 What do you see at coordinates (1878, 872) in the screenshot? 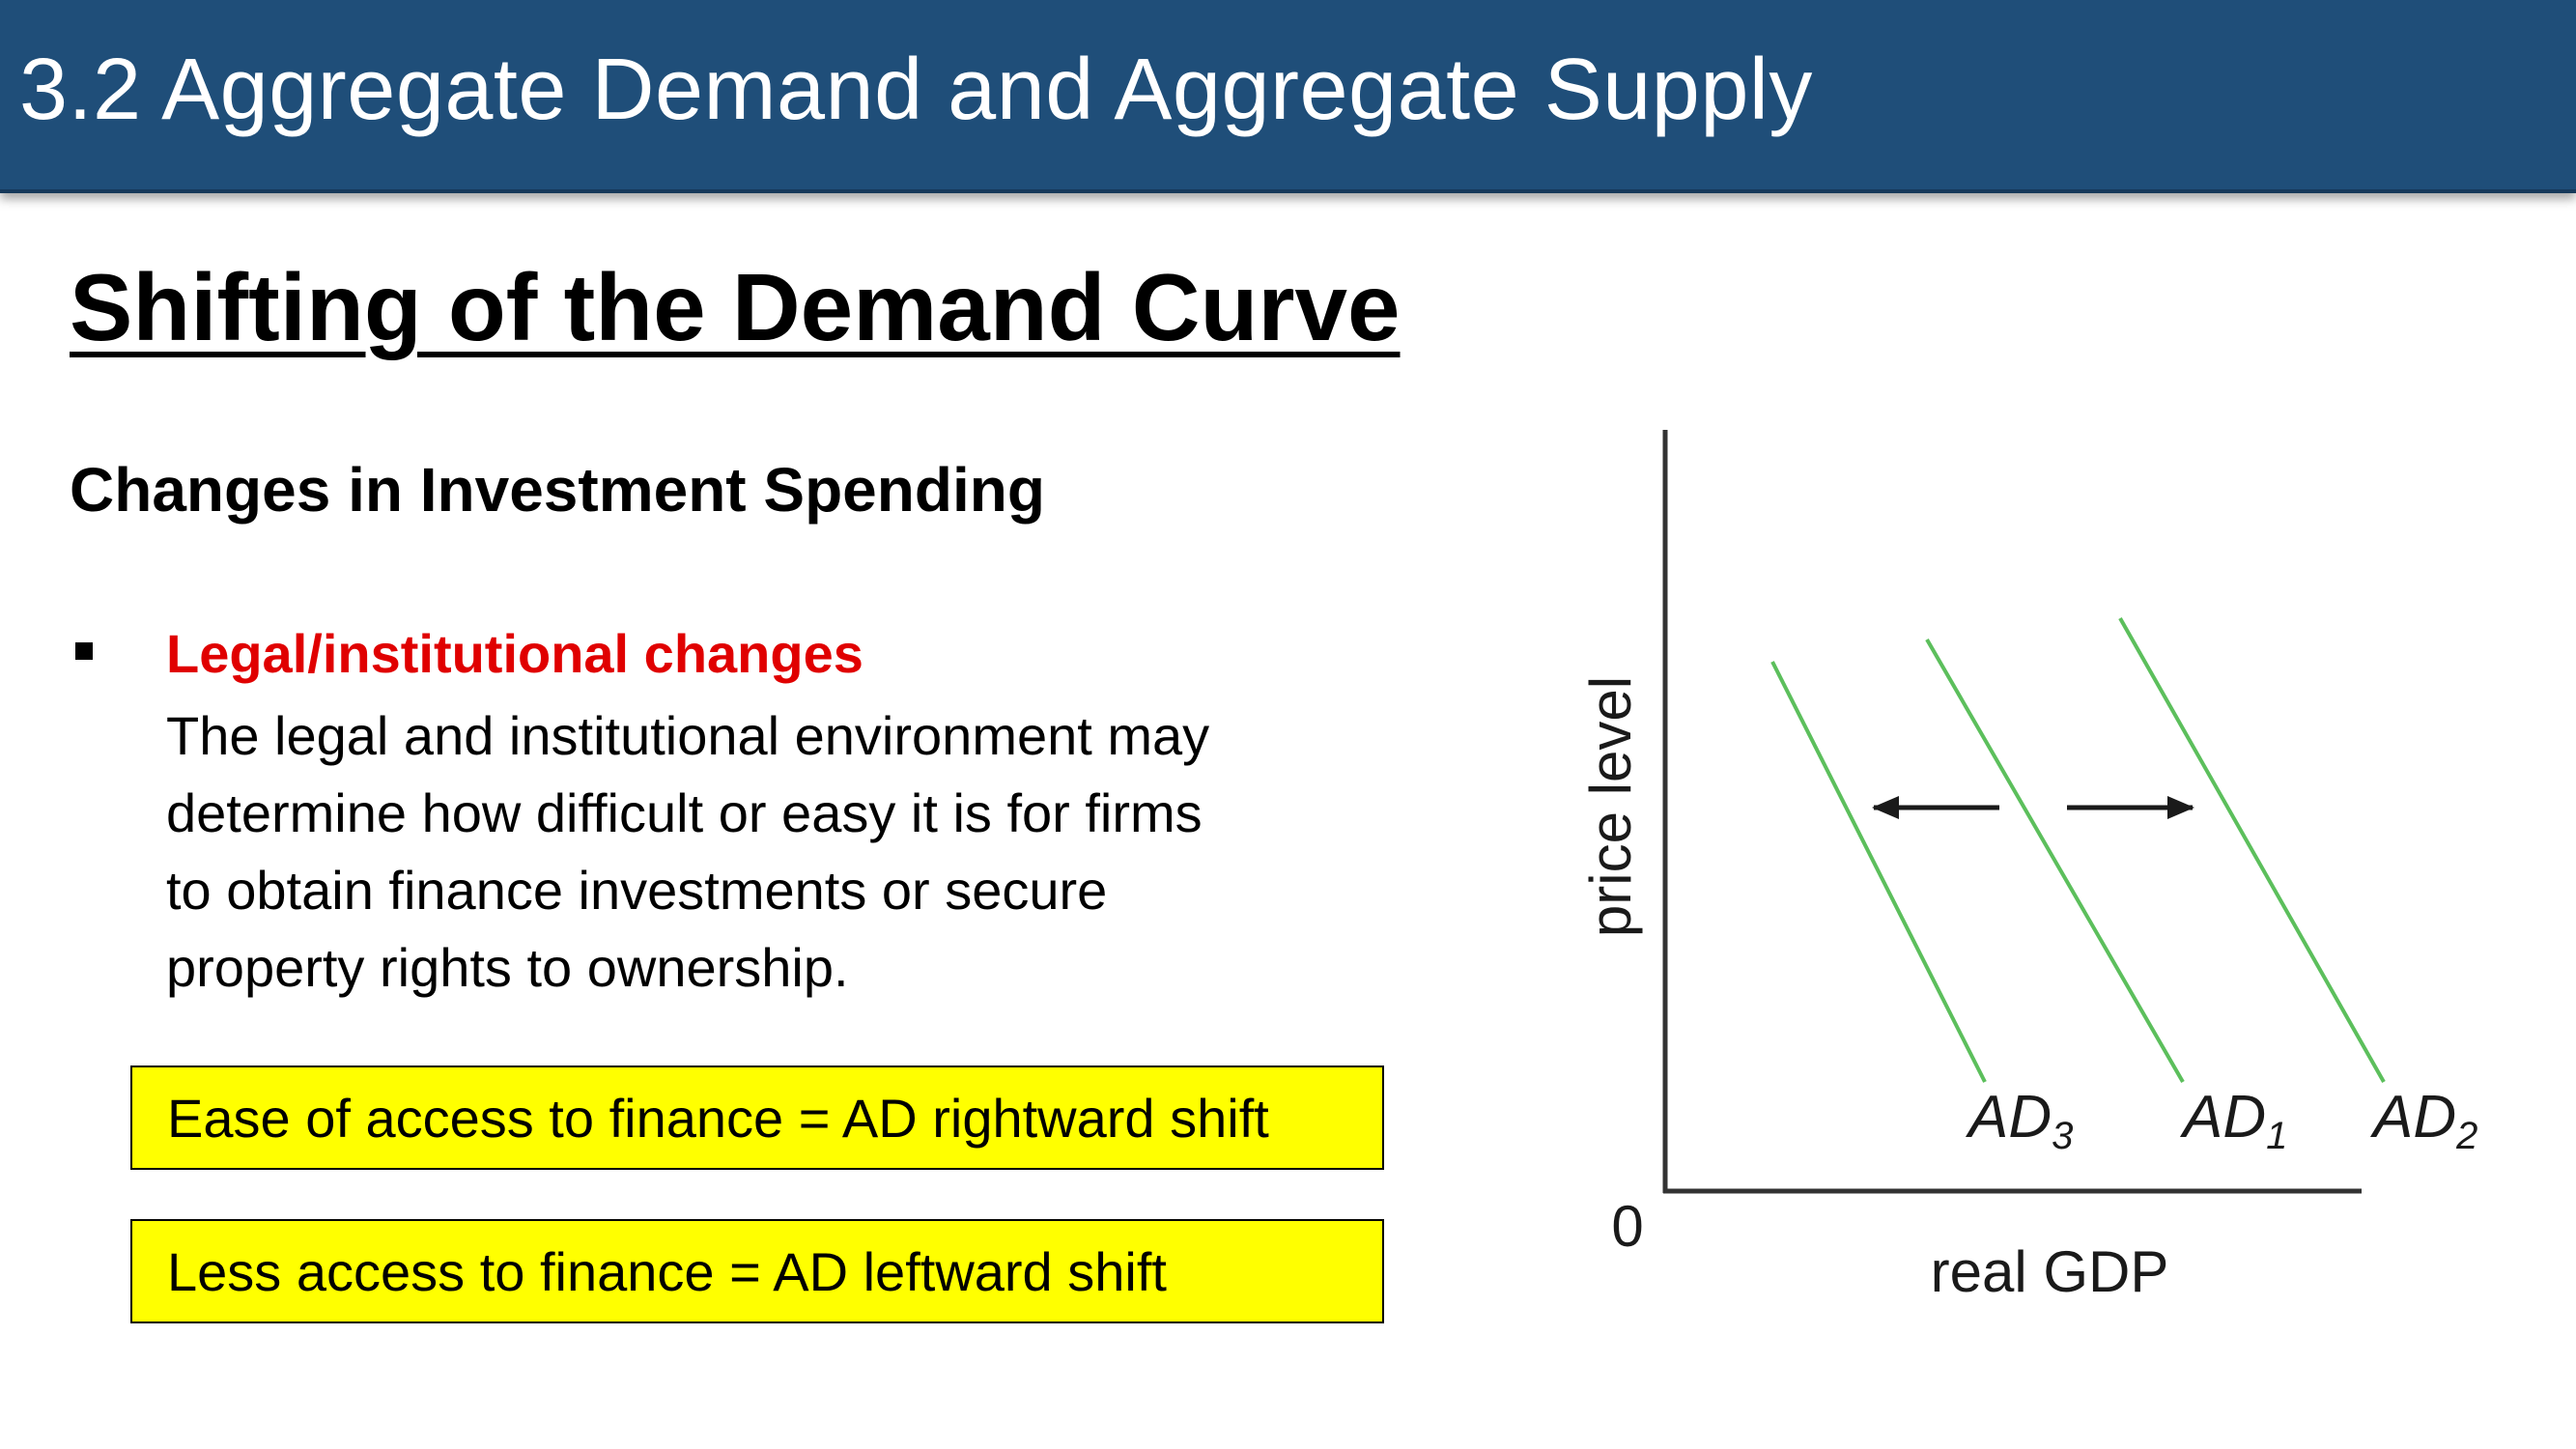
I see `ad3-curve` at bounding box center [1878, 872].